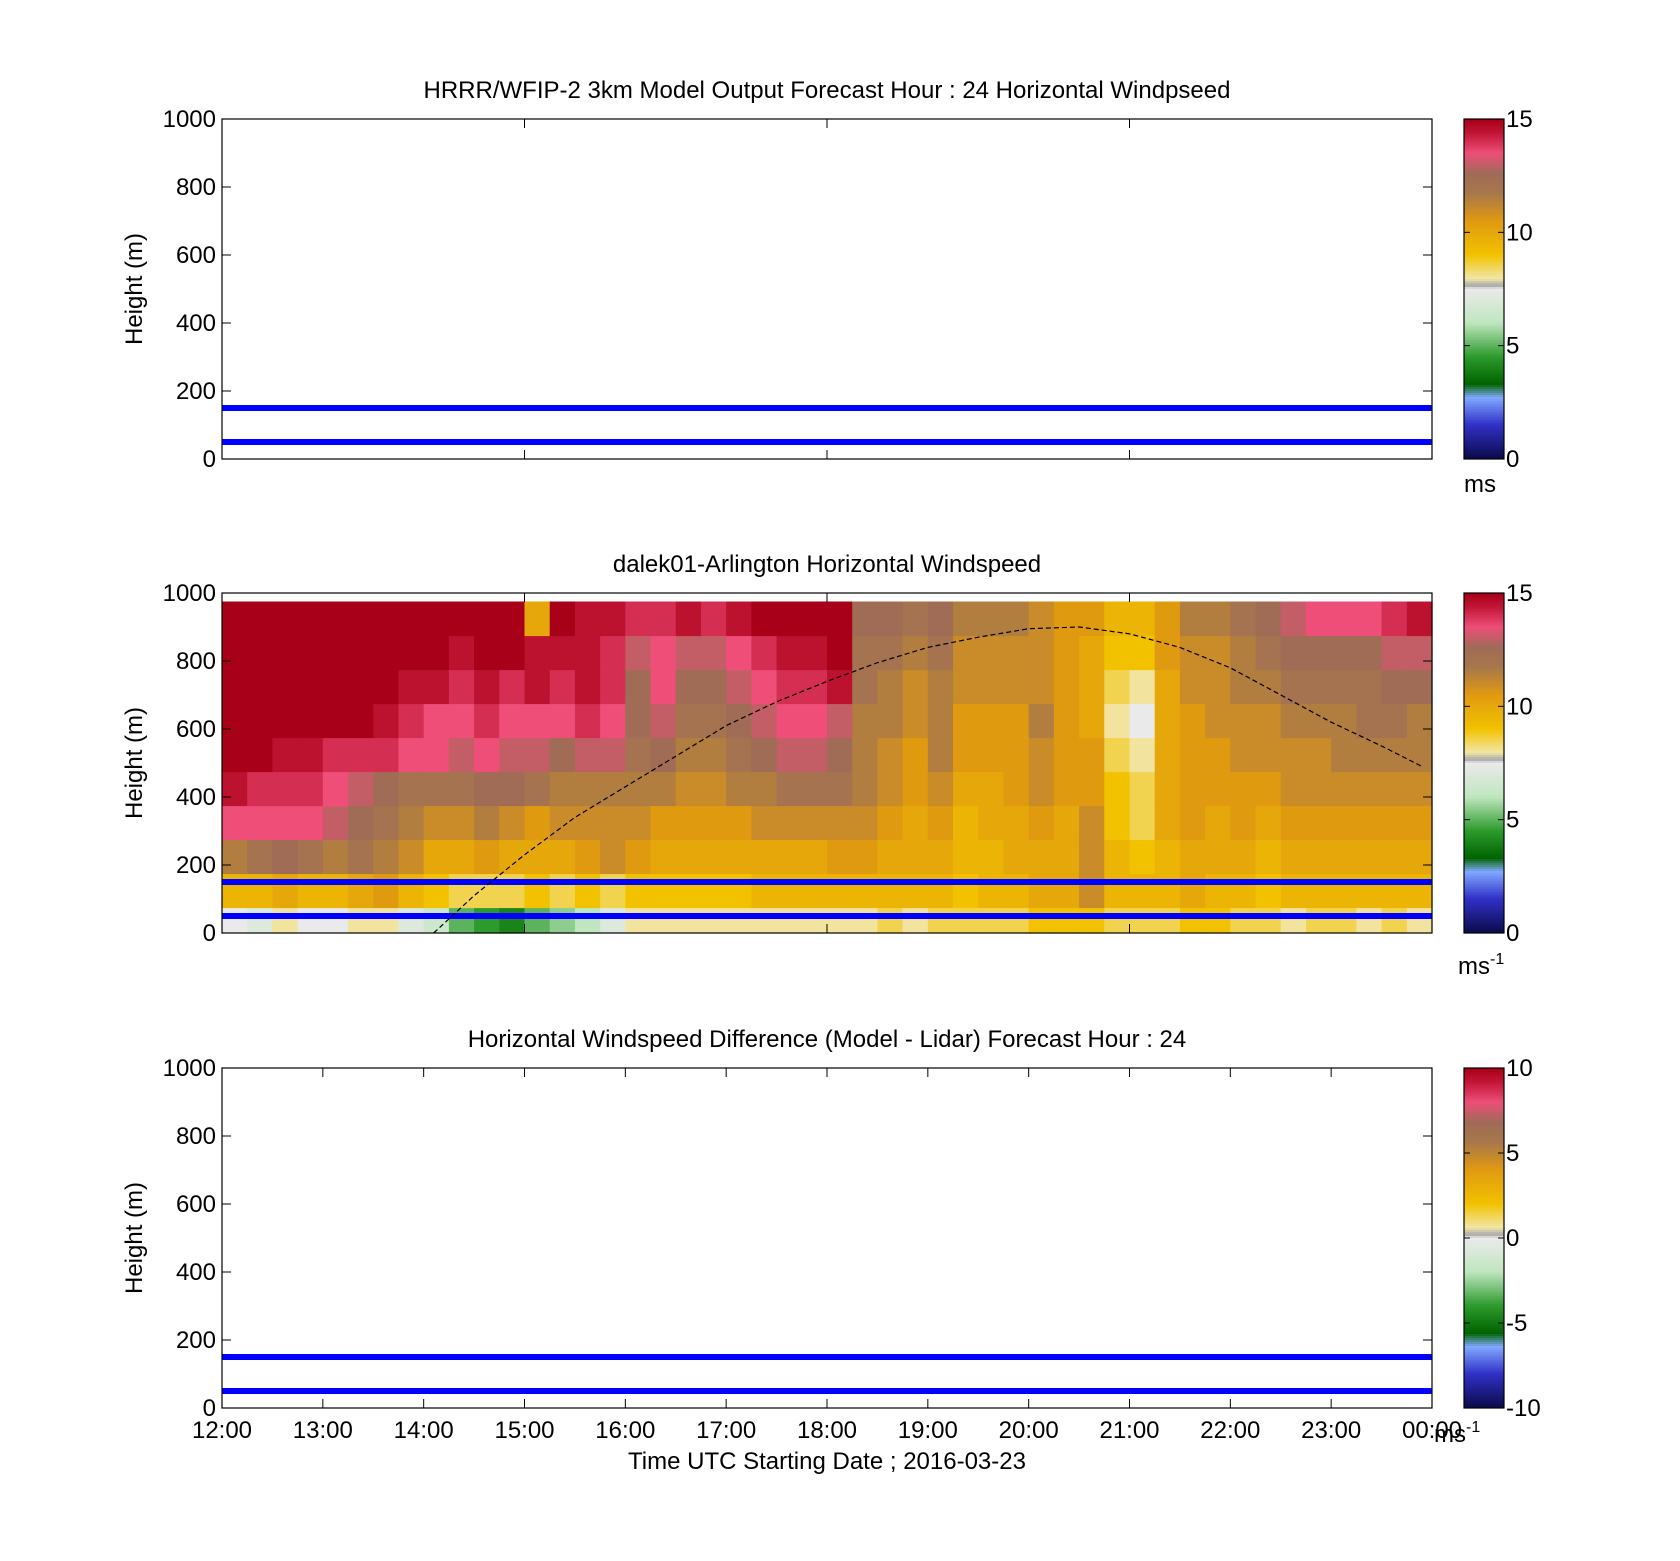  Describe the element at coordinates (1129, 1430) in the screenshot. I see `x-tick-label: 21:00` at that location.